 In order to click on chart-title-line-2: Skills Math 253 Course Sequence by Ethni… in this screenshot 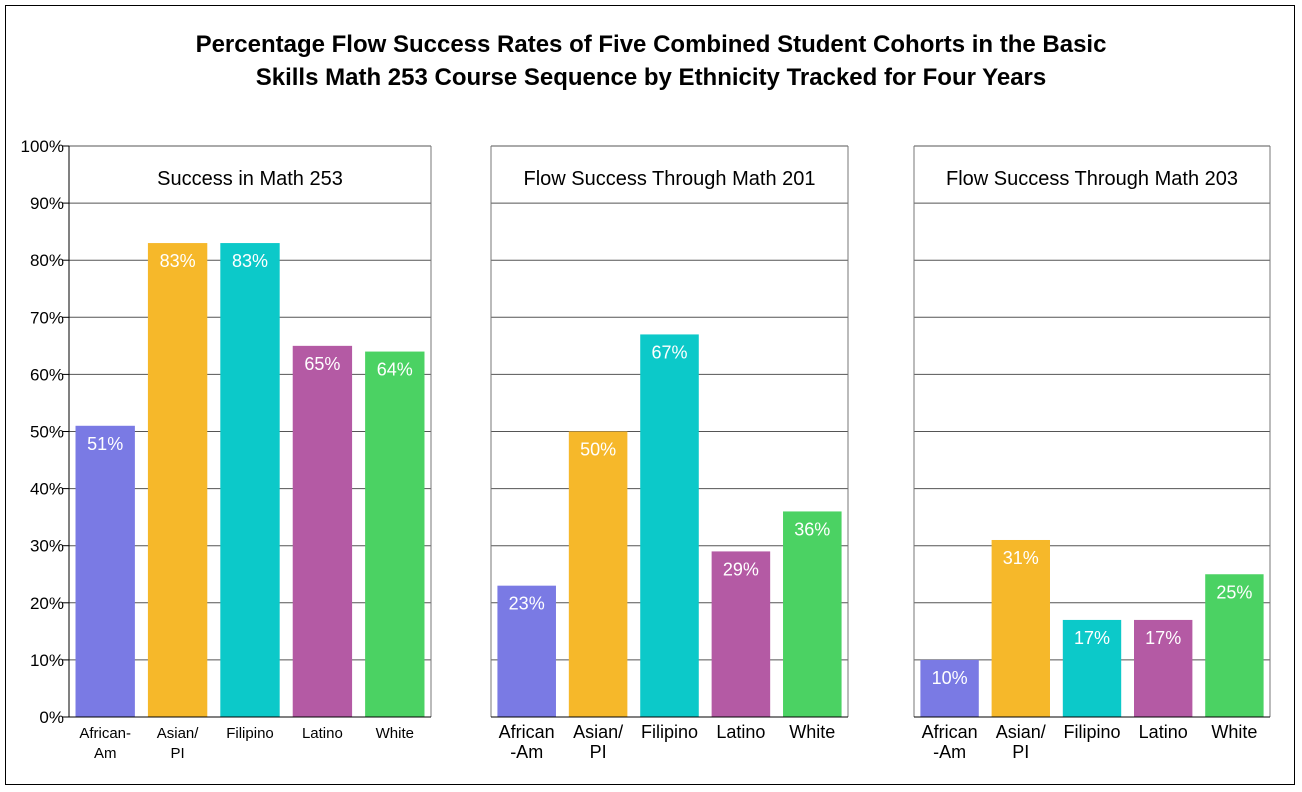, I will do `click(651, 77)`.